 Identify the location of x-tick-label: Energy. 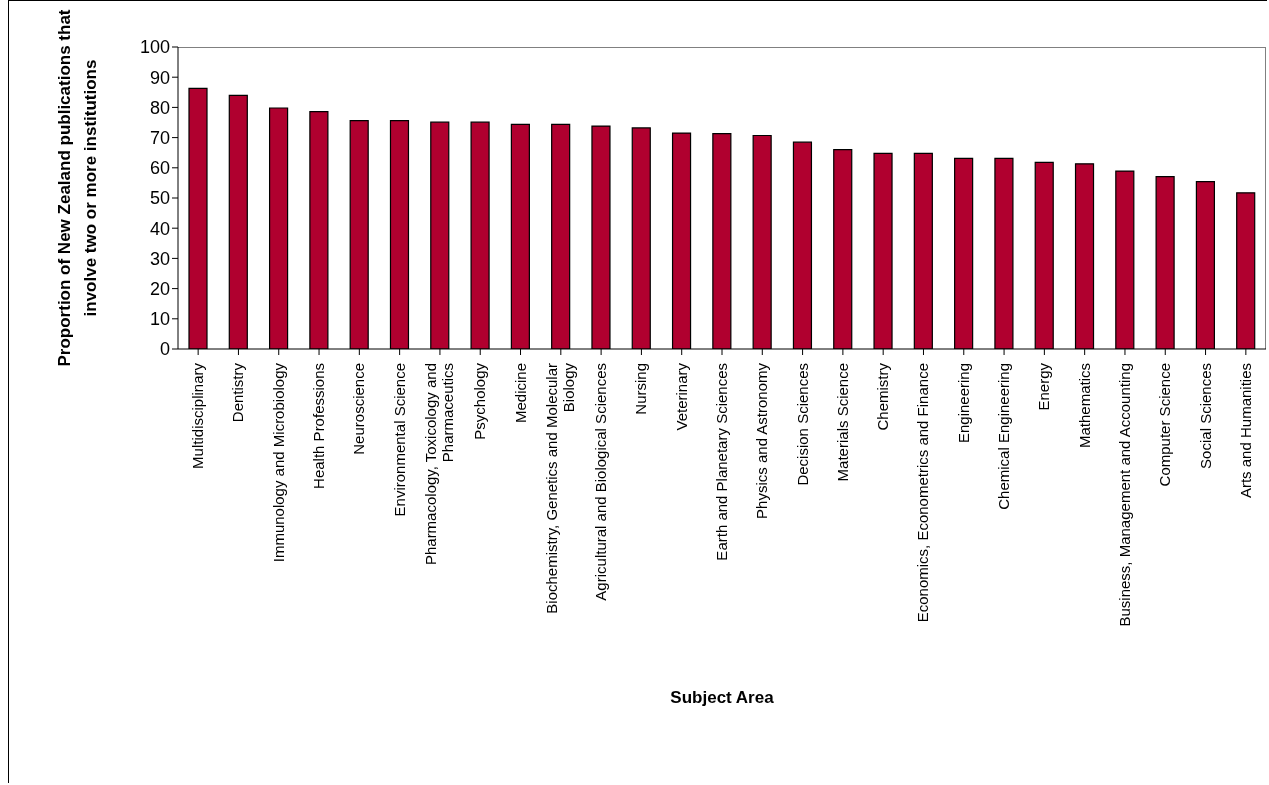
(1044, 386).